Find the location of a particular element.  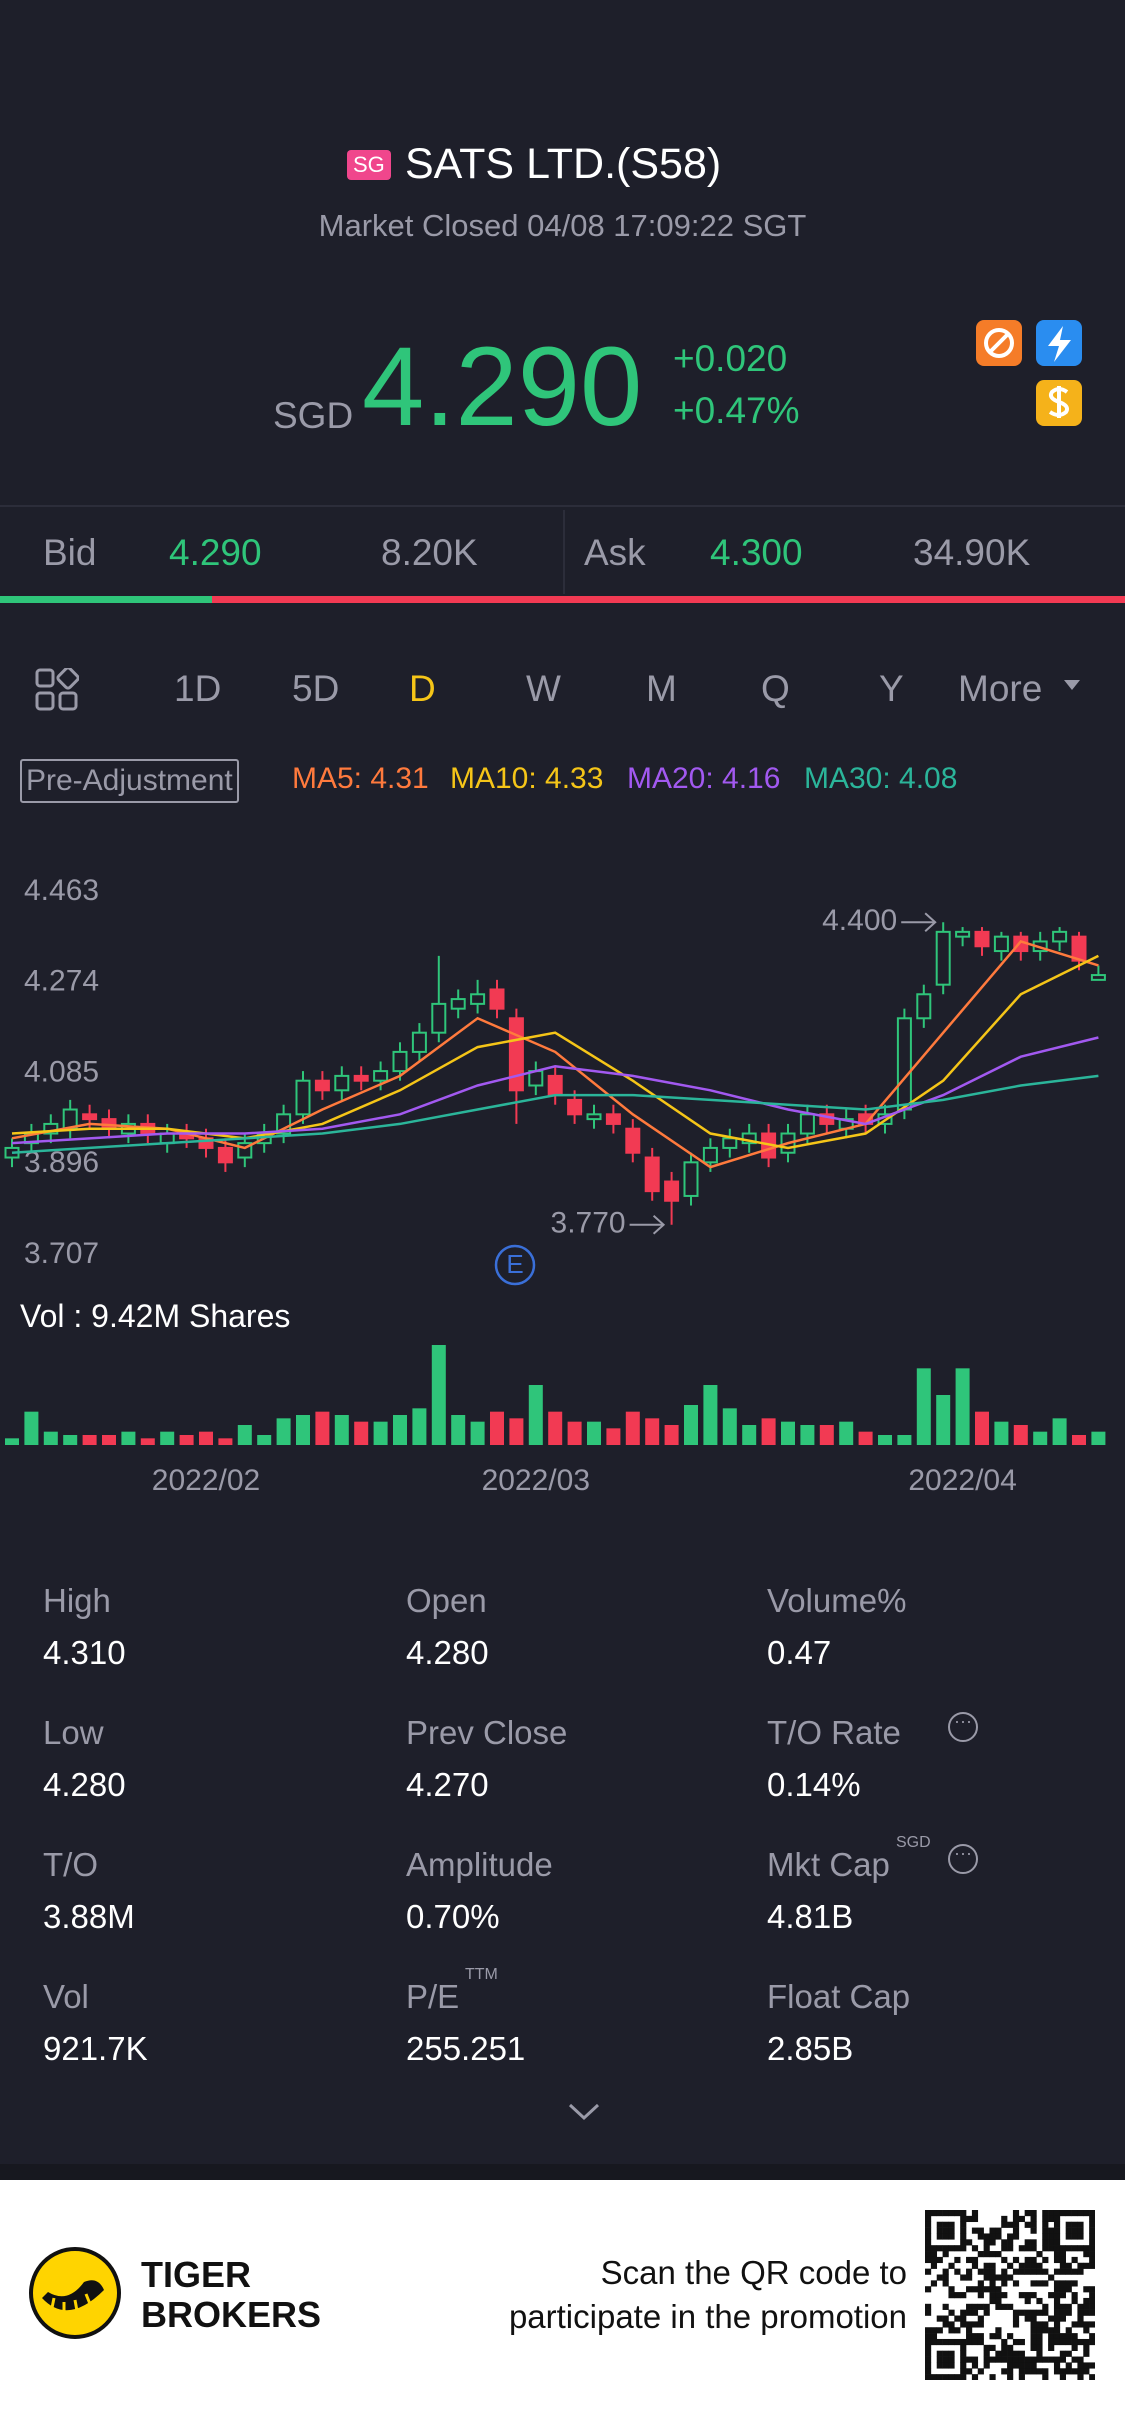

x-tick-label: 2022/02 is located at coordinates (206, 1480).